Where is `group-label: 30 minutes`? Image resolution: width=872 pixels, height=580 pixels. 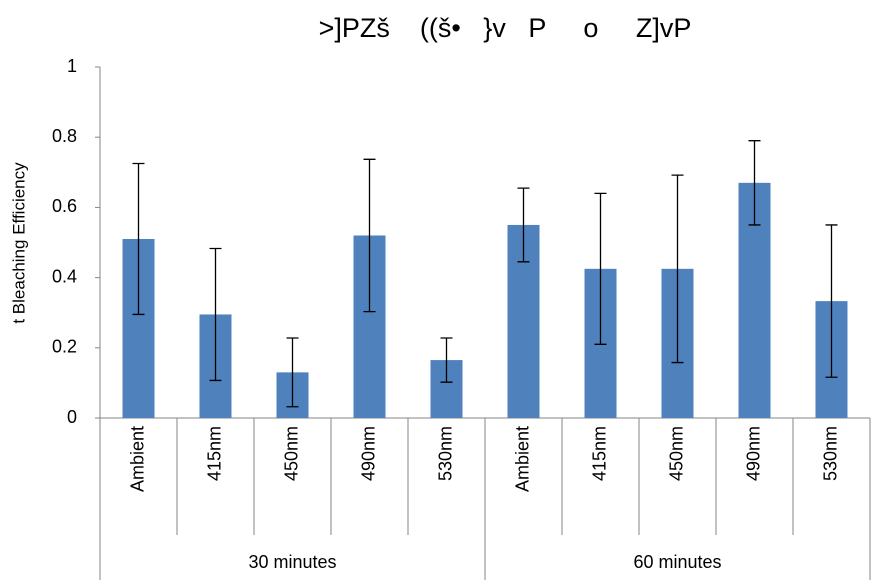 group-label: 30 minutes is located at coordinates (292, 562).